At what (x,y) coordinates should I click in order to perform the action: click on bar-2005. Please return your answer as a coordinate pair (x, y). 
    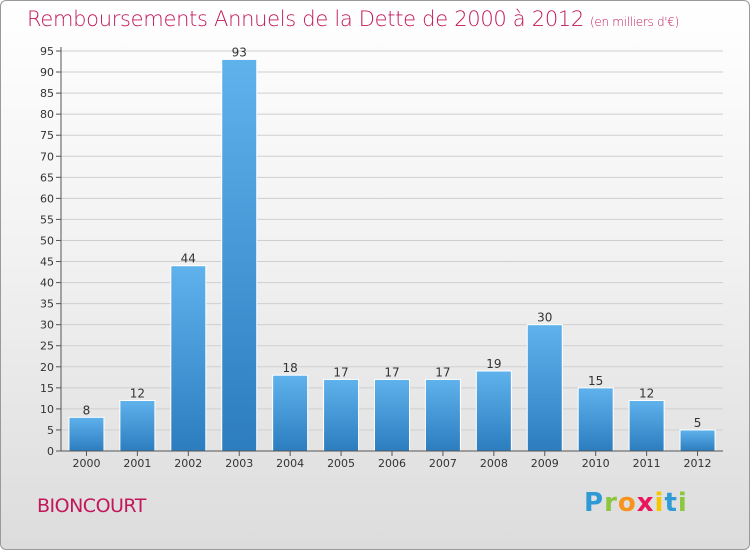
    Looking at the image, I should click on (341, 415).